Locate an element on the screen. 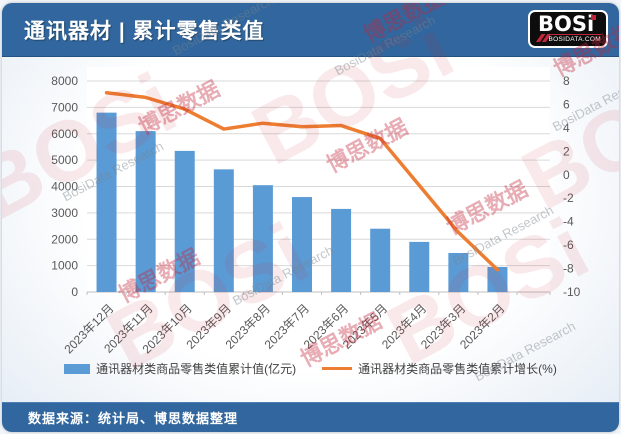  left-axis-tick: 1000 is located at coordinates (64, 266).